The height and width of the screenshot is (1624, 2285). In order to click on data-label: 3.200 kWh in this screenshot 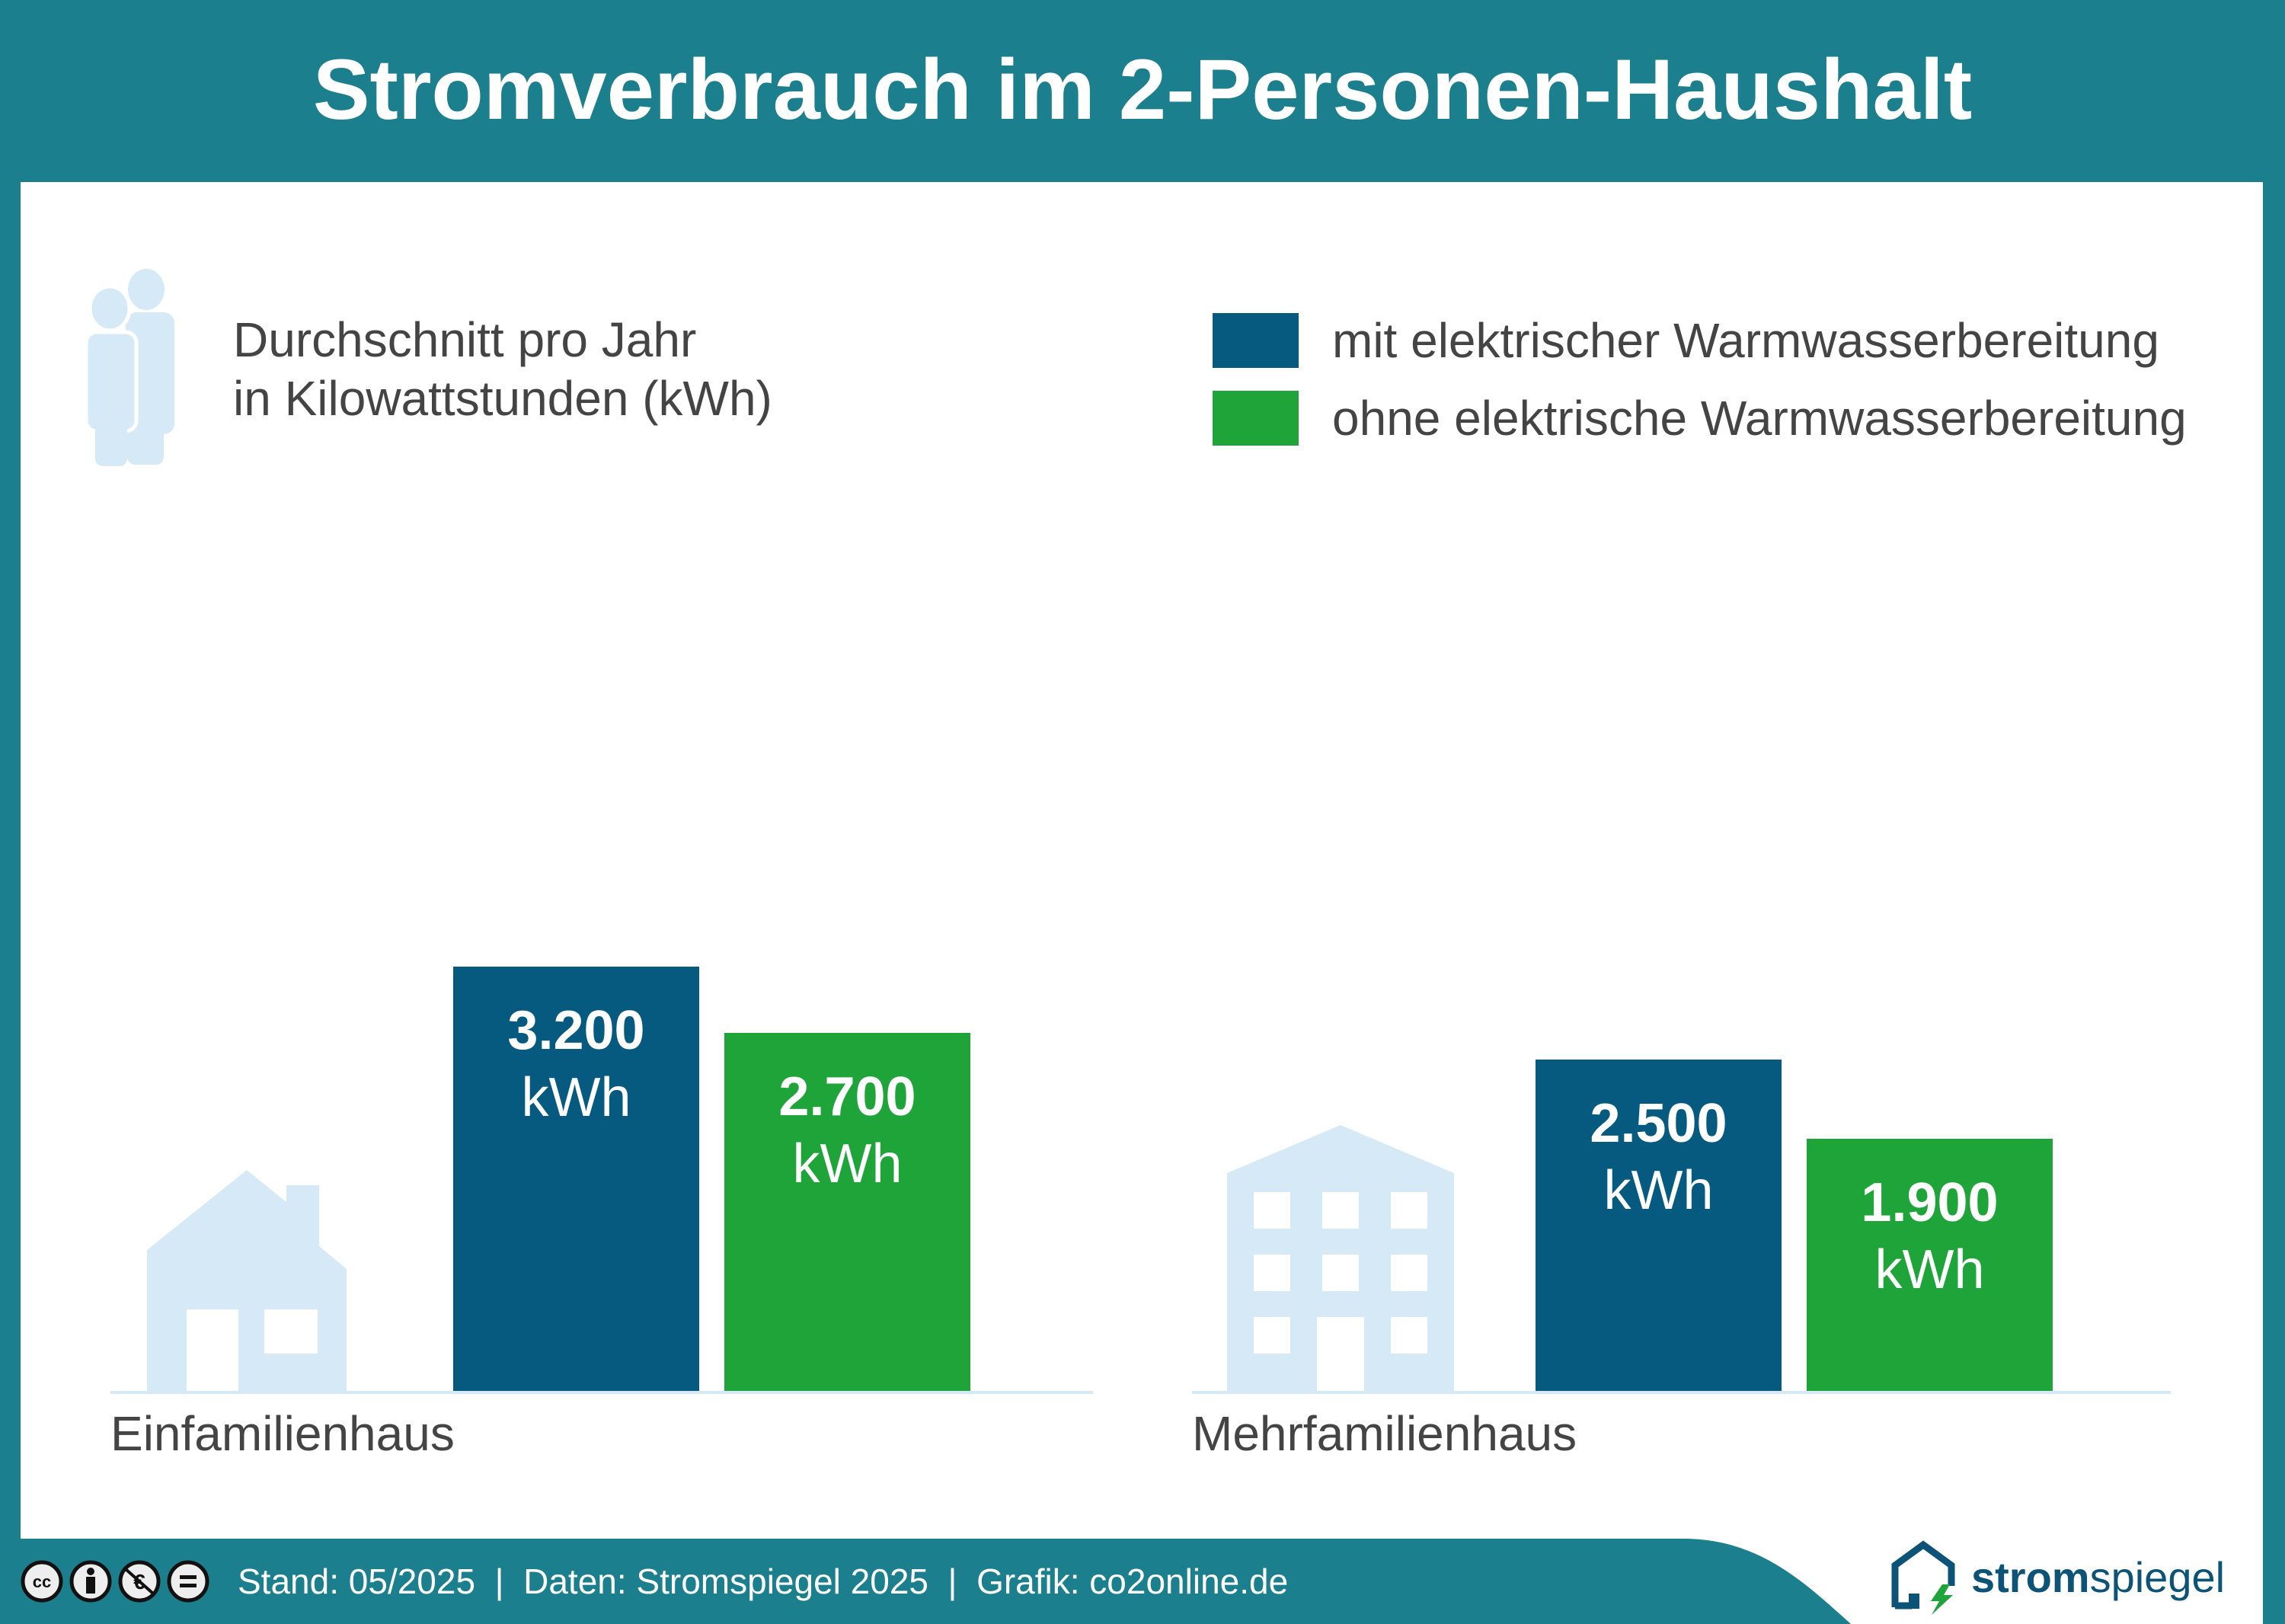, I will do `click(576, 1064)`.